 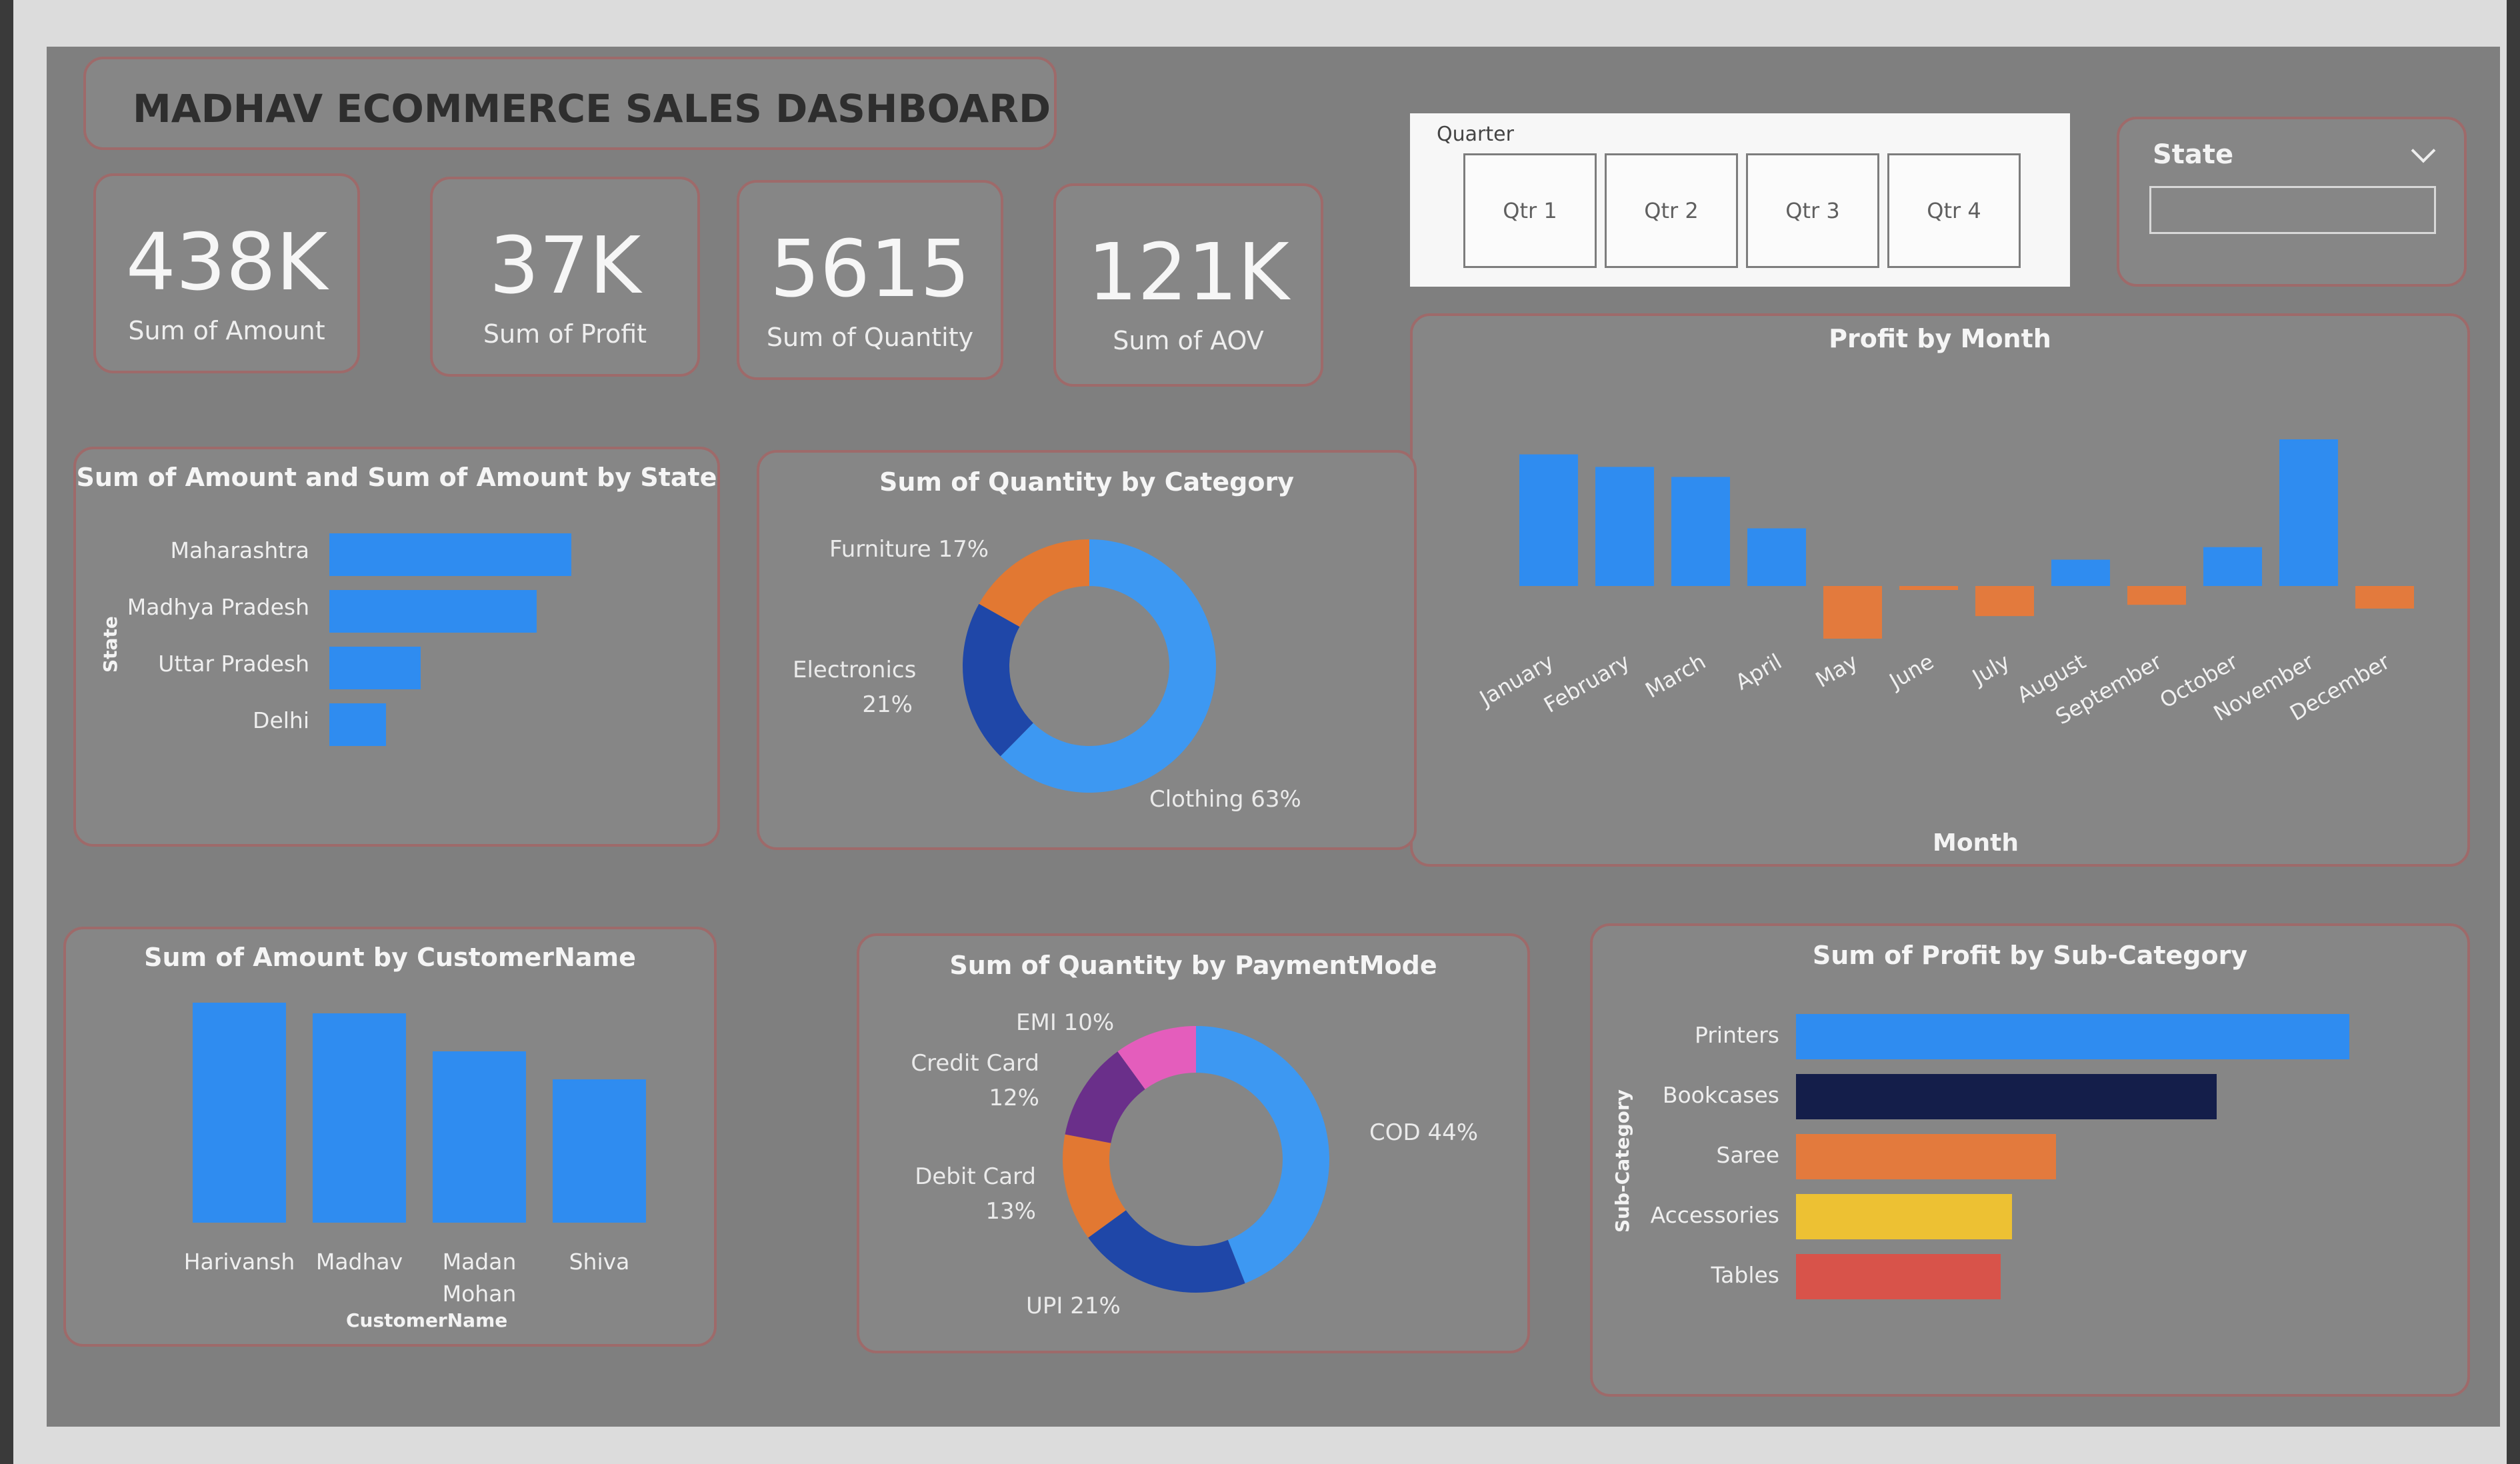 I want to click on donut-label-cod: COD 44%, so click(x=1424, y=1132).